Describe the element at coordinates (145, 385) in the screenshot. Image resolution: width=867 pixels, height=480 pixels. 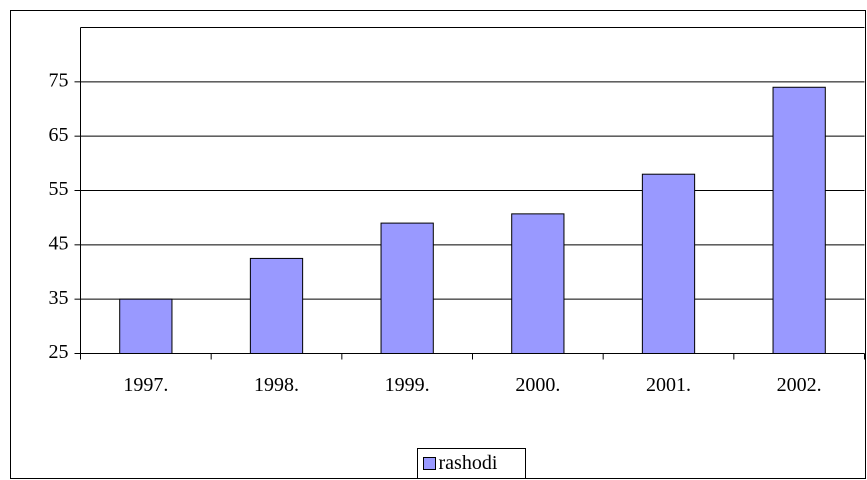
I see `x-tick-label: 1997.` at that location.